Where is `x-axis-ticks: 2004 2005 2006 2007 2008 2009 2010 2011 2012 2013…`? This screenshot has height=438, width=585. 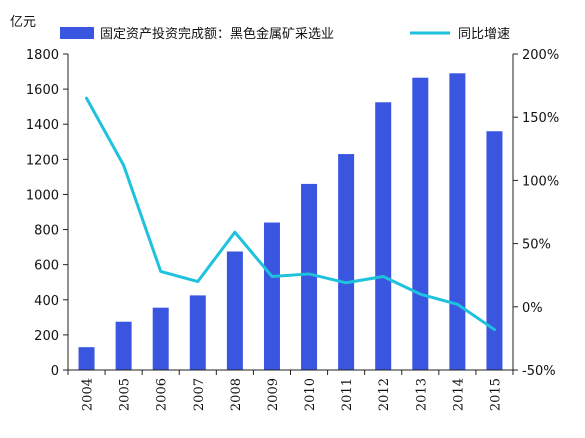
x-axis-ticks: 2004 2005 2006 2007 2008 2009 2010 2011 2012 2013… is located at coordinates (290, 390).